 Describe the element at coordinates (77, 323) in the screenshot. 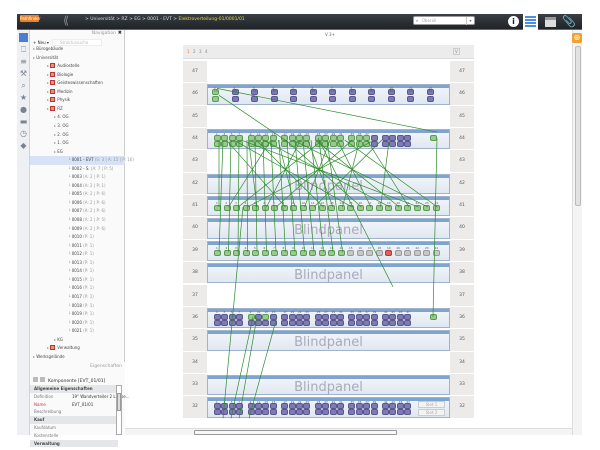

I see `tree-item: └ 0020 (P: 1)` at that location.